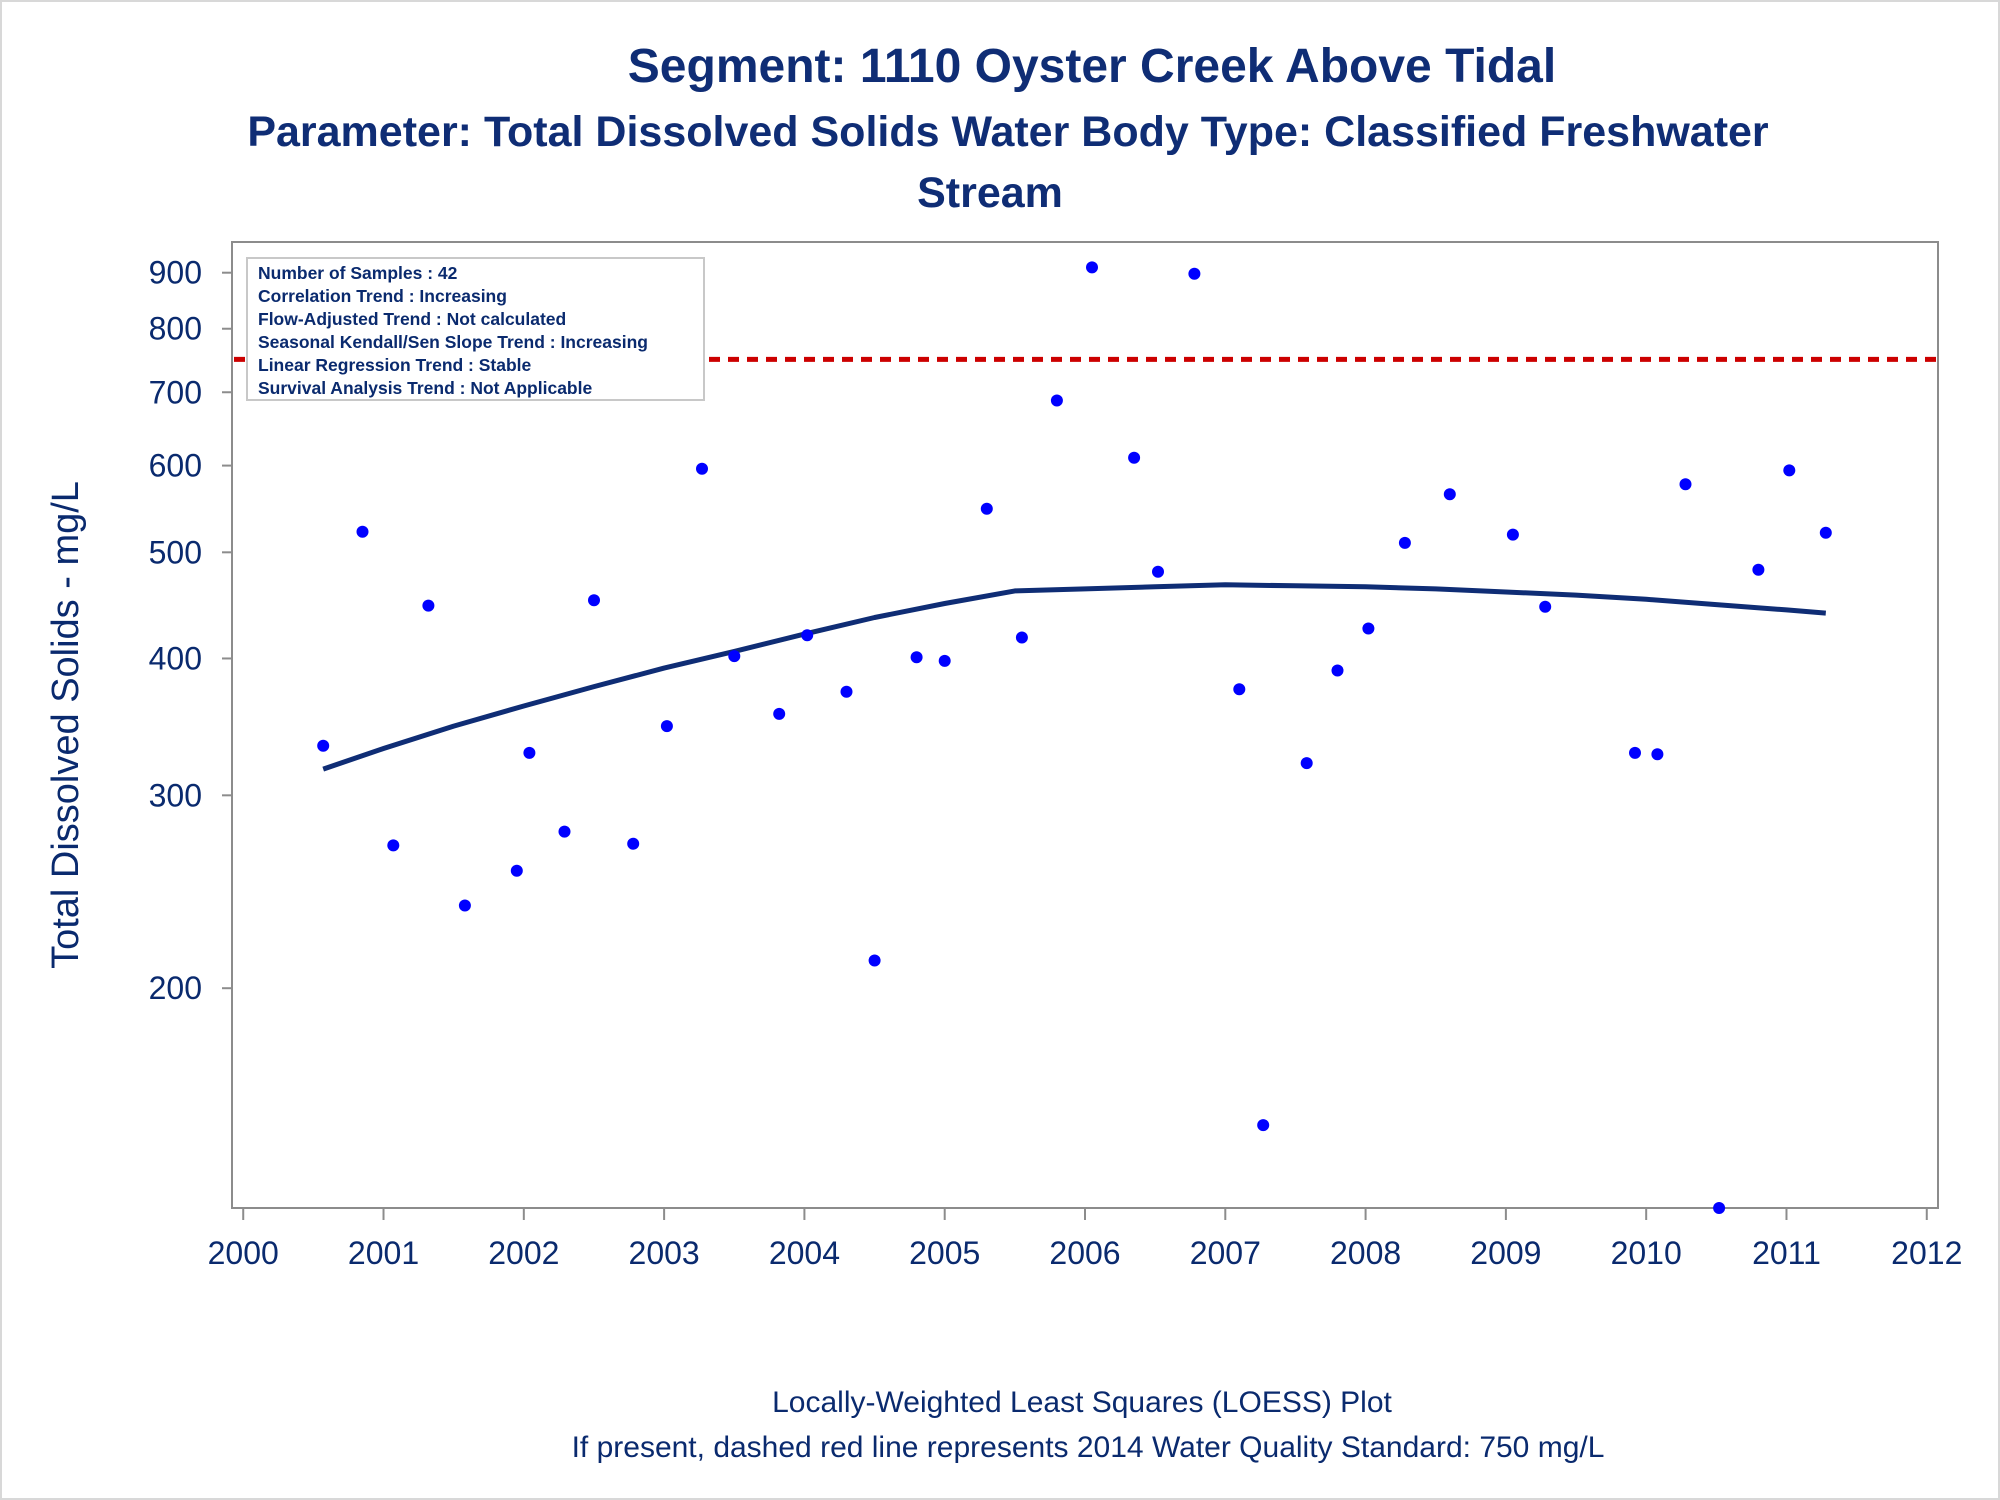 Image resolution: width=2000 pixels, height=1500 pixels. I want to click on y-tick-label: 400, so click(175, 658).